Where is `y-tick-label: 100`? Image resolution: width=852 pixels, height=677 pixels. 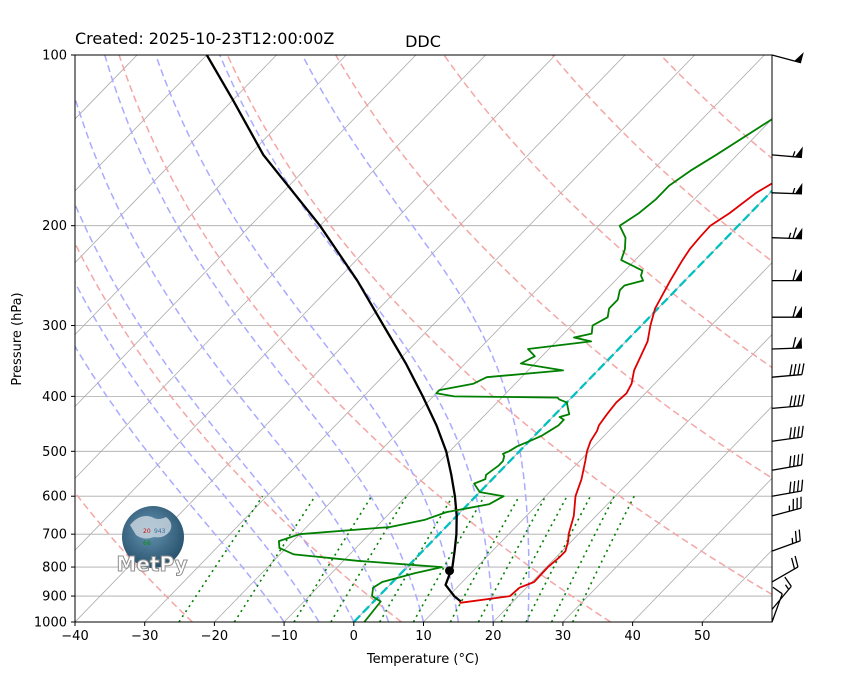
y-tick-label: 100 is located at coordinates (54, 56).